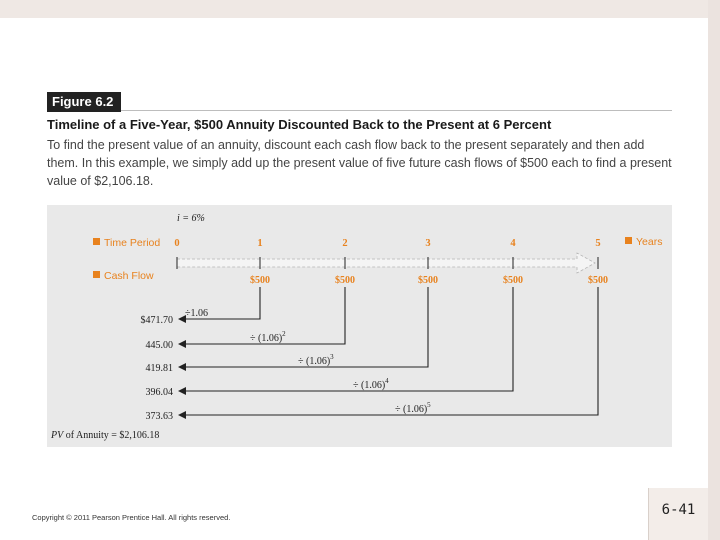 Image resolution: width=720 pixels, height=540 pixels. I want to click on slide-number: 6-41, so click(678, 514).